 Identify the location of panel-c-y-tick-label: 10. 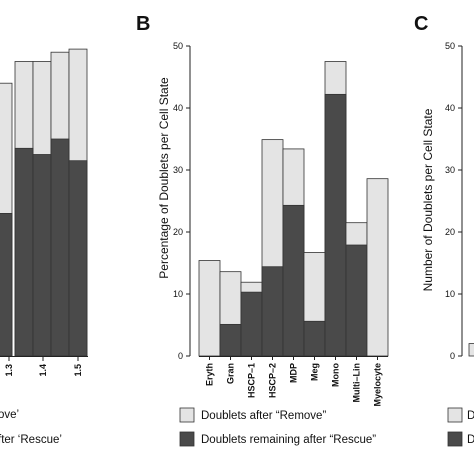
(450, 294).